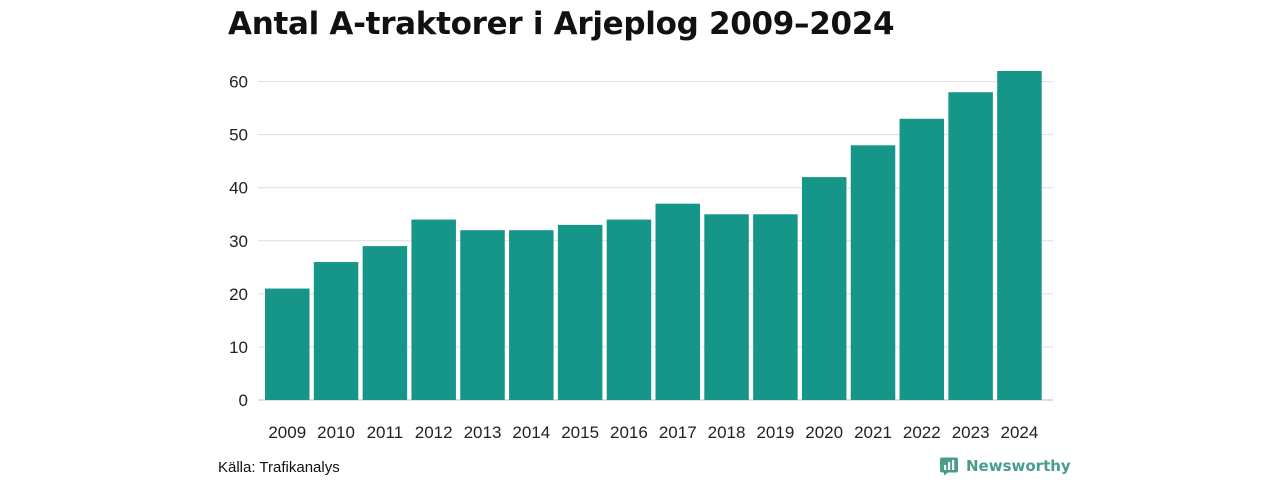 Image resolution: width=1280 pixels, height=480 pixels. Describe the element at coordinates (580, 432) in the screenshot. I see `x-tick-label: 2015` at that location.